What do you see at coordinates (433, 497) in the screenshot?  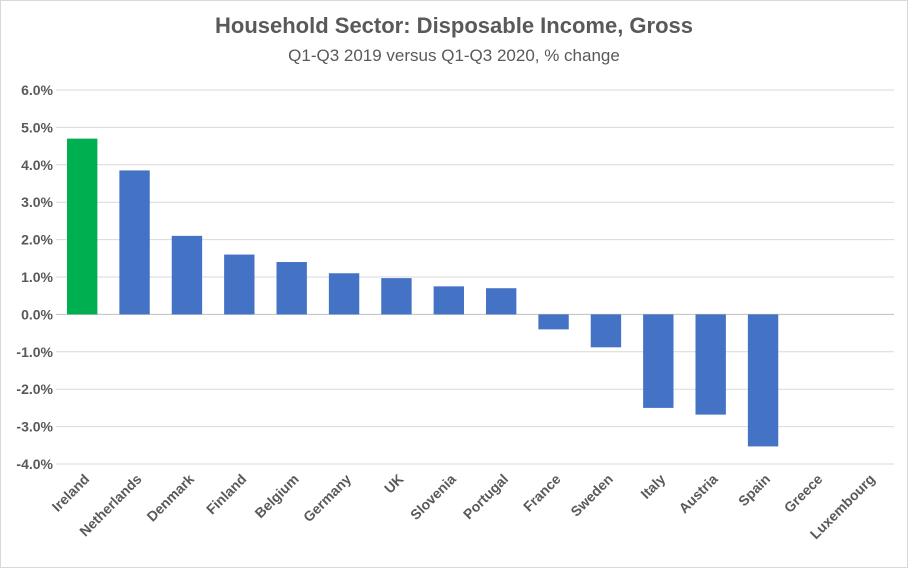 I see `x-tick-label-slovenia: Slovenia` at bounding box center [433, 497].